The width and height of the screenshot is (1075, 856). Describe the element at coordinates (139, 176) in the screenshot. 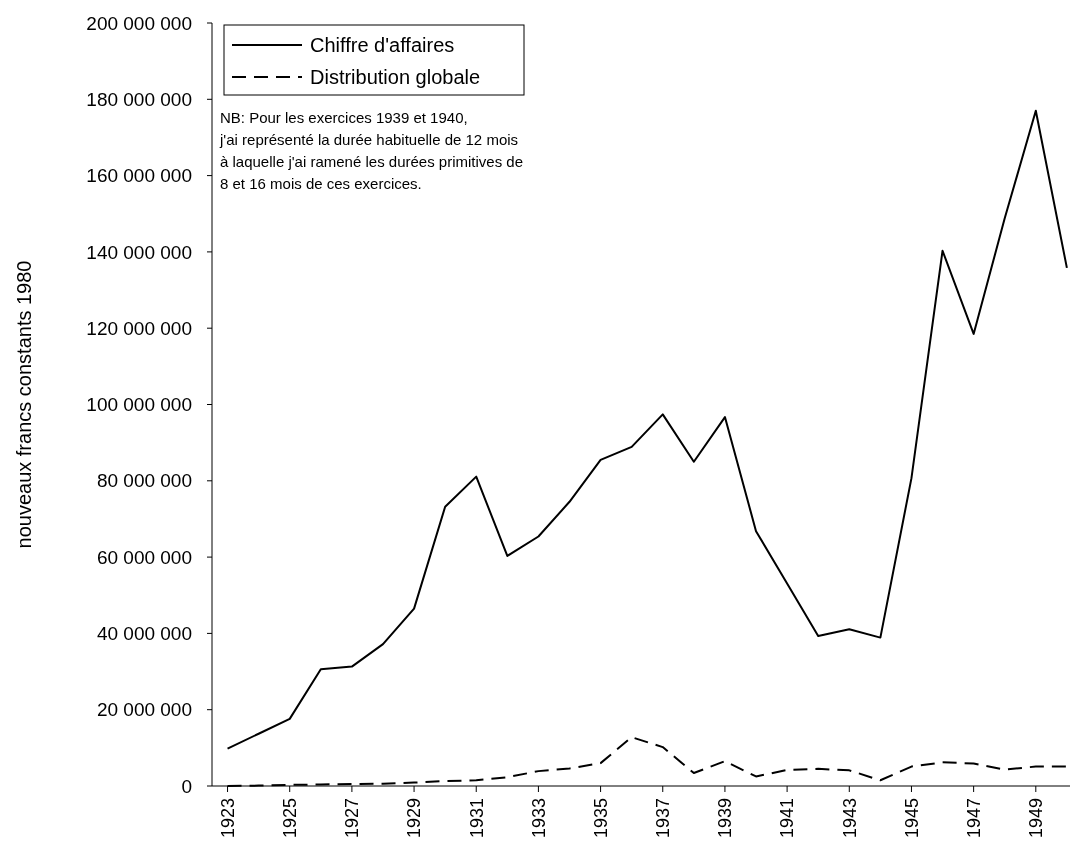

I see `y-tick-label: 160 000 000` at that location.